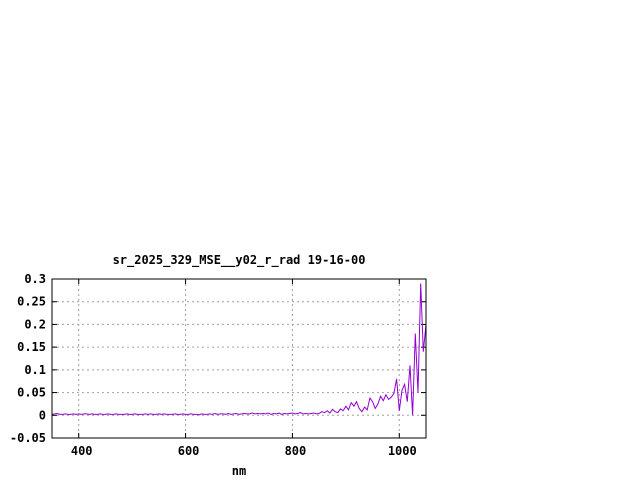 Image resolution: width=640 pixels, height=480 pixels. I want to click on y-tick-label: 0.25, so click(31, 302).